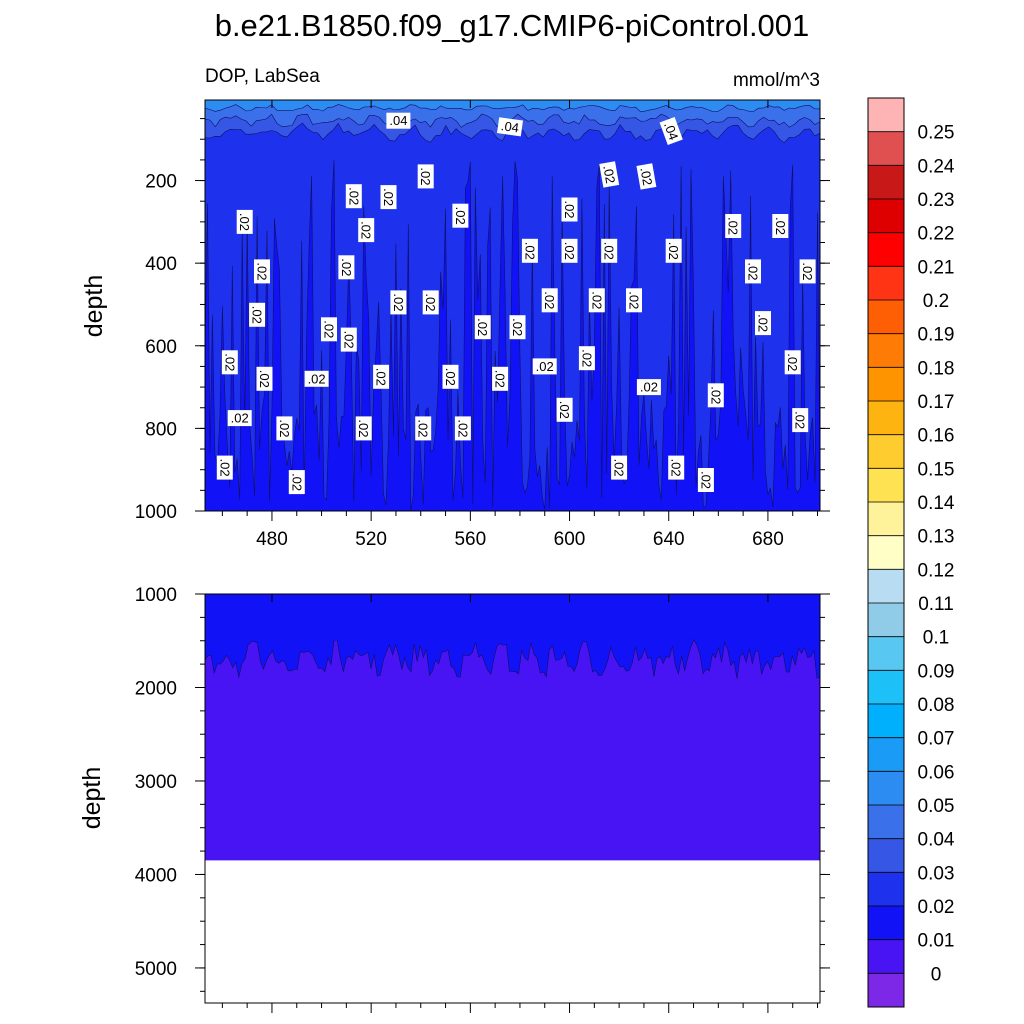 Image resolution: width=1024 pixels, height=1024 pixels. What do you see at coordinates (669, 539) in the screenshot?
I see `x-tick-label: 640` at bounding box center [669, 539].